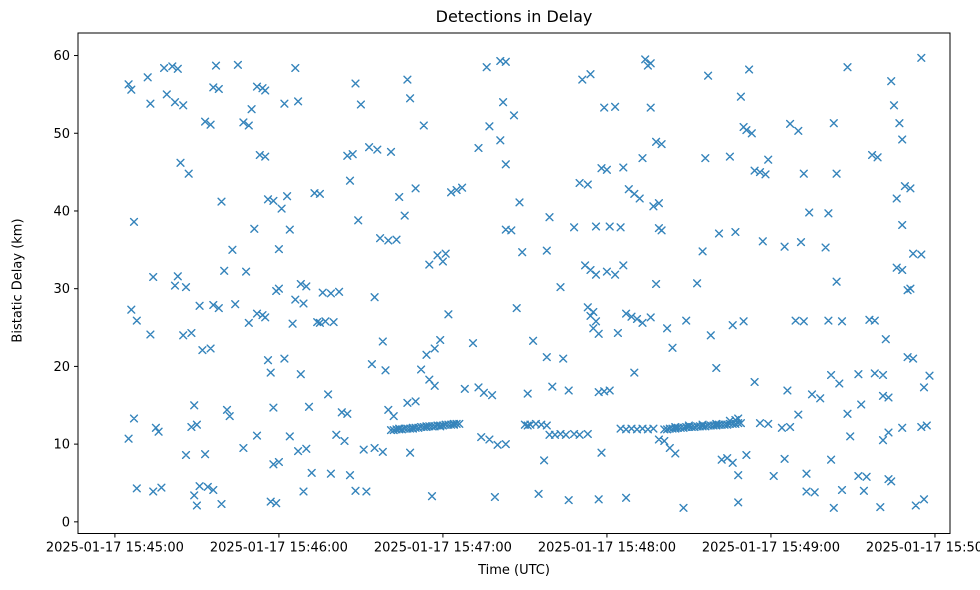 The width and height of the screenshot is (980, 590). I want to click on x-axis-label: Time (UTC), so click(514, 570).